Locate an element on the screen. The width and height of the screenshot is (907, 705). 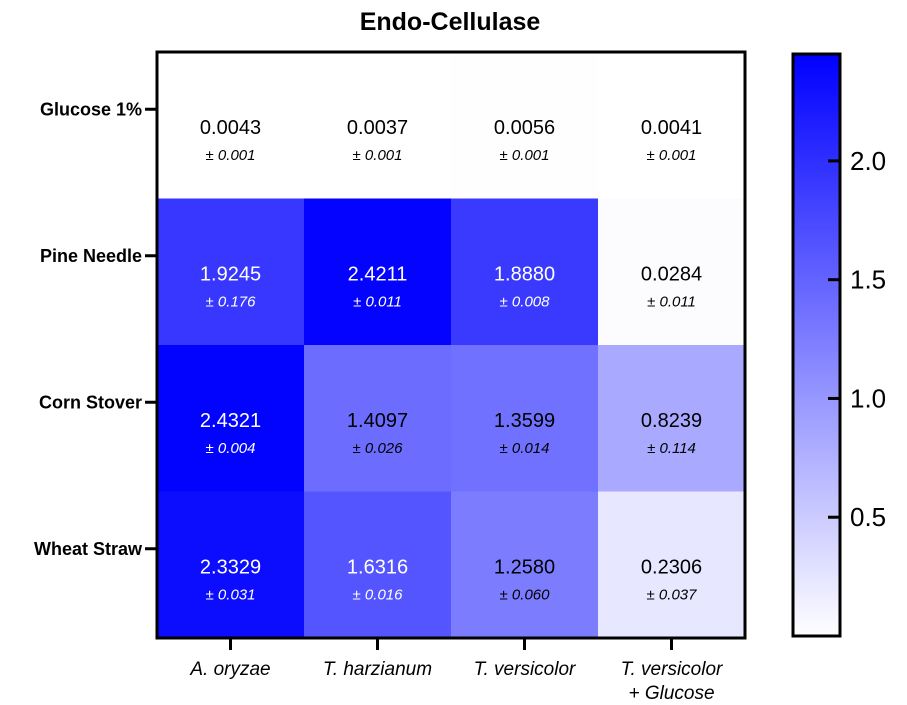
cell-value-label: 0.0043 is located at coordinates (230, 128).